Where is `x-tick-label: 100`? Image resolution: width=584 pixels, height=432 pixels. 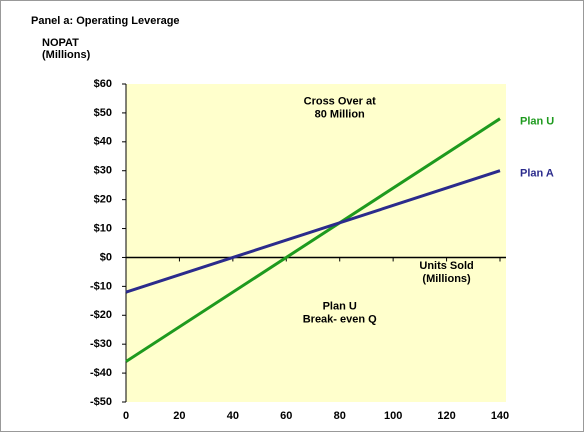 x-tick-label: 100 is located at coordinates (393, 416).